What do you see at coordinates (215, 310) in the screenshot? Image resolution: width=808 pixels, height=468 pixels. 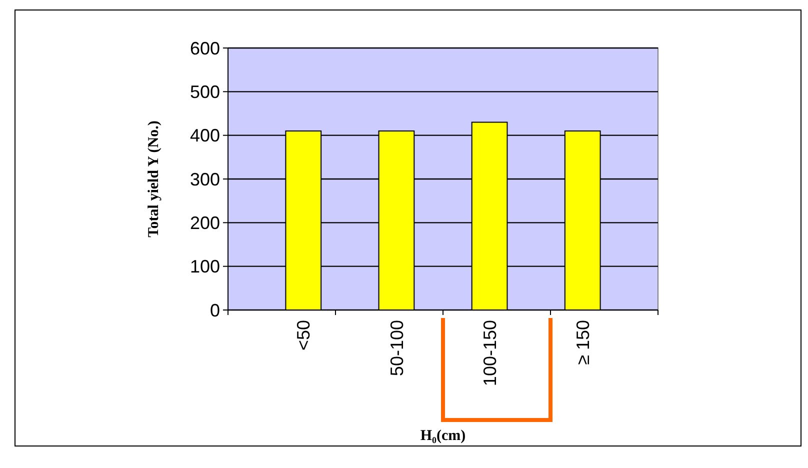 I see `y-tick-label: 0` at bounding box center [215, 310].